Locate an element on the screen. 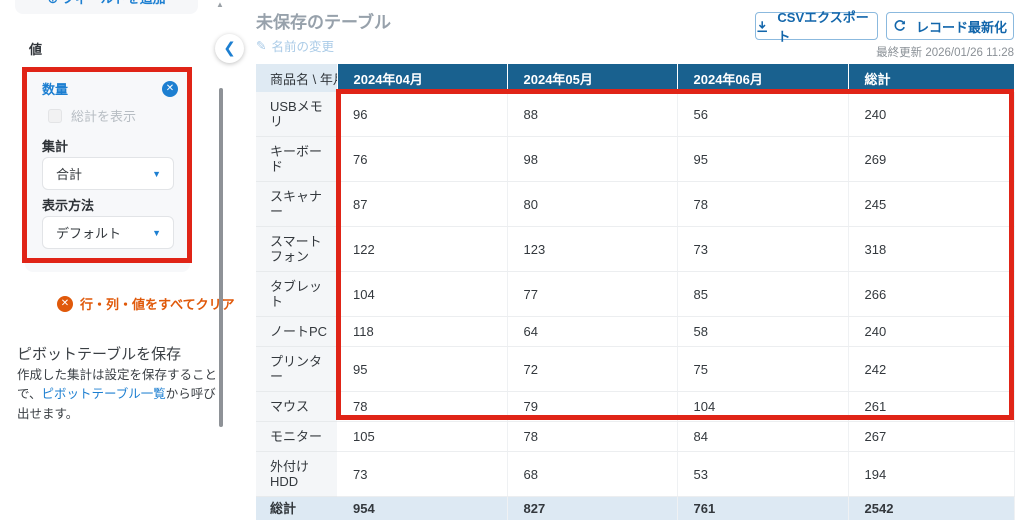 This screenshot has width=1024, height=520. table-cell: 261 is located at coordinates (931, 407).